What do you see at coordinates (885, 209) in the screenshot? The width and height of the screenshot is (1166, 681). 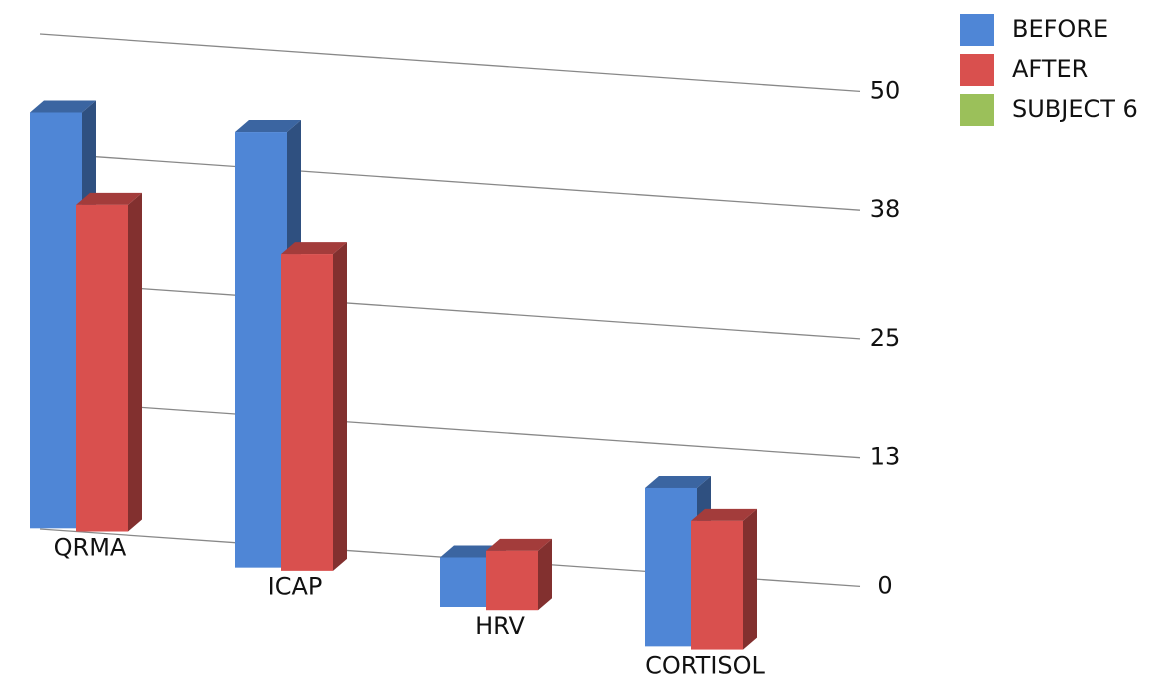 I see `y-tick-label: 38` at bounding box center [885, 209].